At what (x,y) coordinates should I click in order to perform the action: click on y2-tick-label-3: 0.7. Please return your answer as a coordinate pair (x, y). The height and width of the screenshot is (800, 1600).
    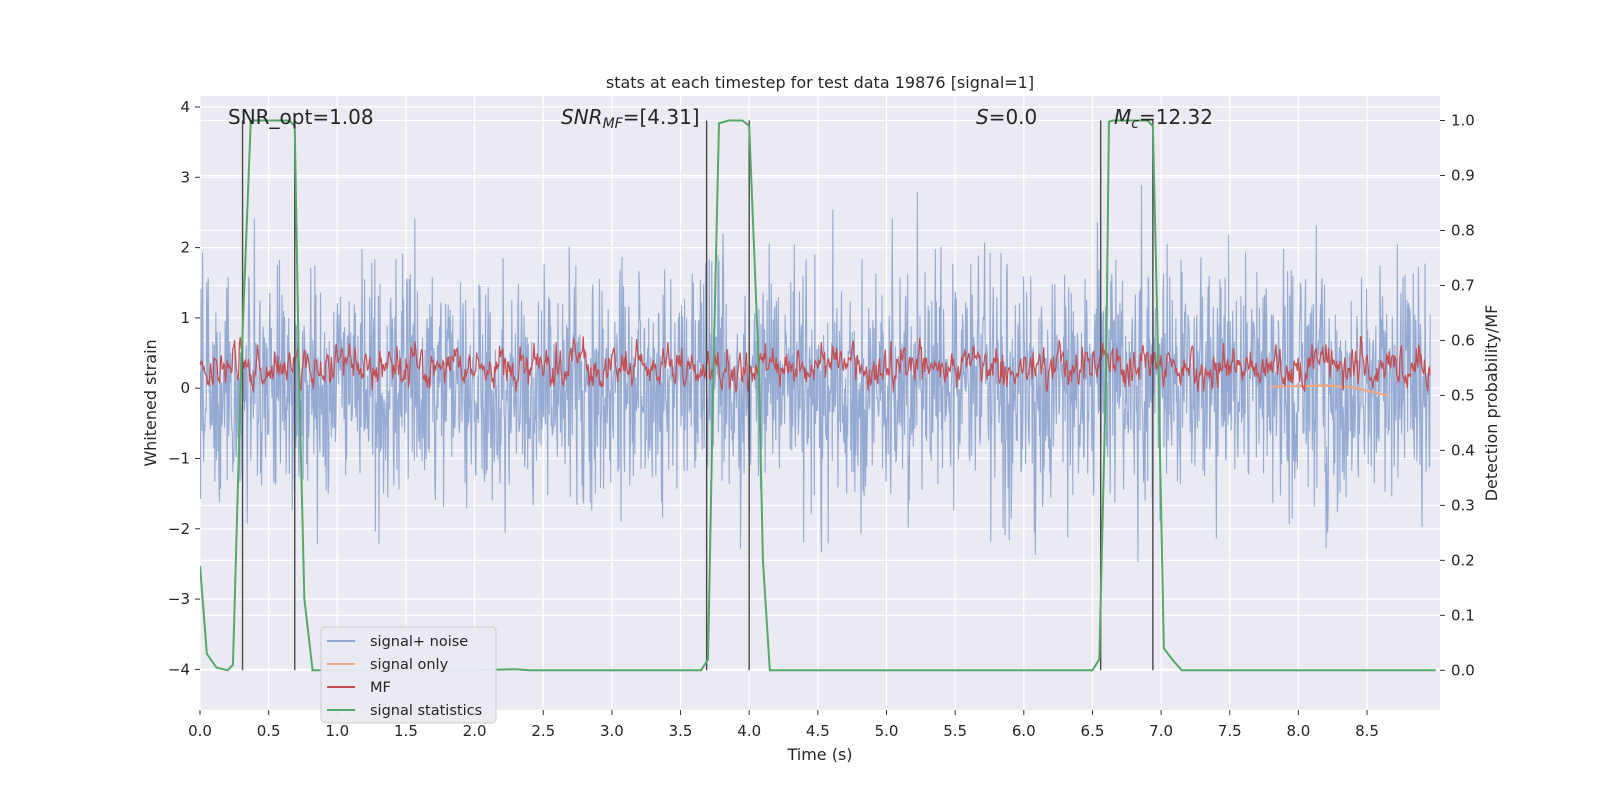
    Looking at the image, I should click on (1463, 285).